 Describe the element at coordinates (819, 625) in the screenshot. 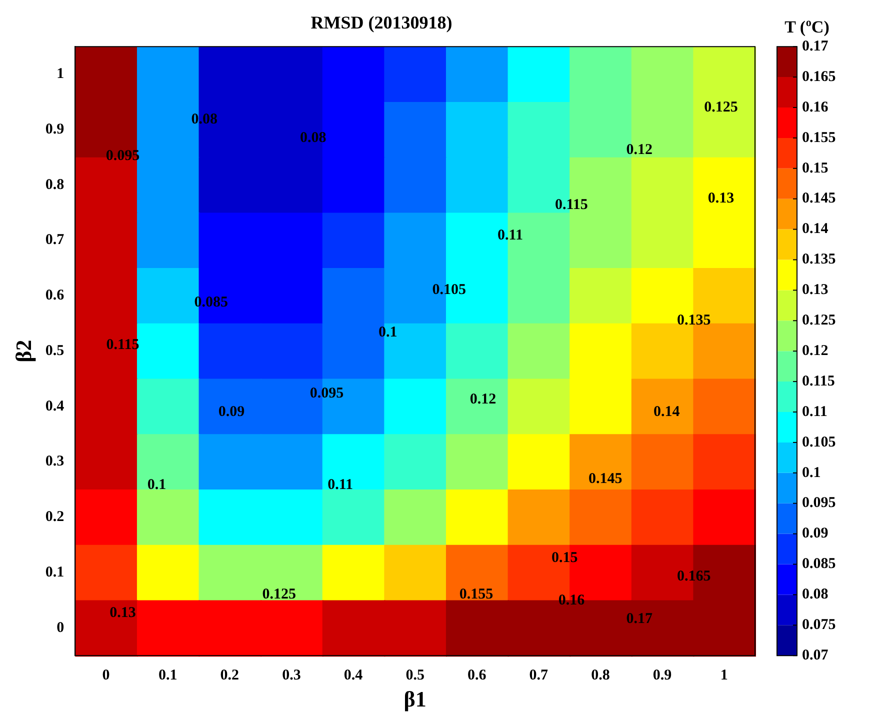

I see `color-bar-label: 0.075` at that location.